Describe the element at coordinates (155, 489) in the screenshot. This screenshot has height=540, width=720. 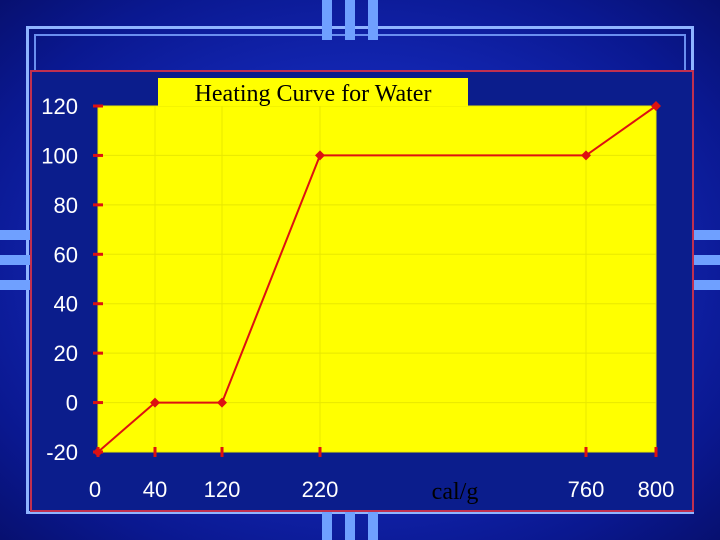
I see `x-tick-label: 40` at that location.